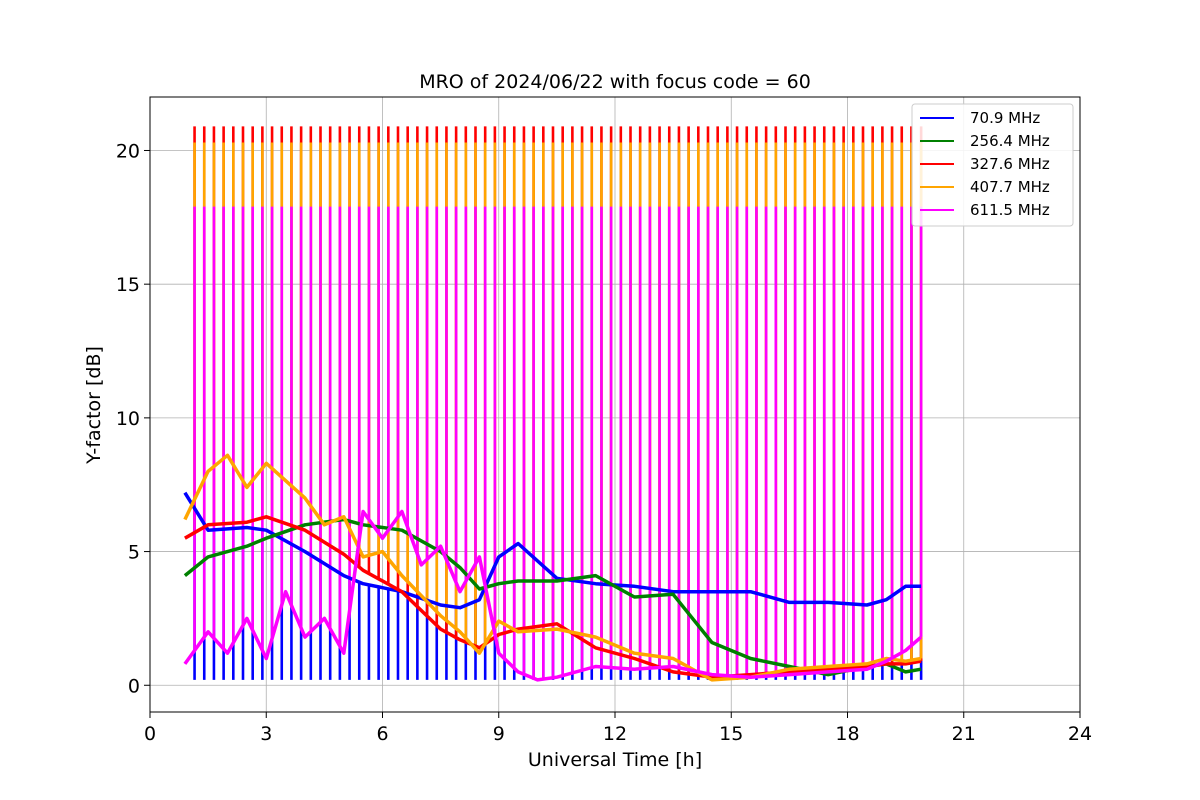 The image size is (1200, 800). I want to click on x-axis-label: Universal Time [h], so click(615, 760).